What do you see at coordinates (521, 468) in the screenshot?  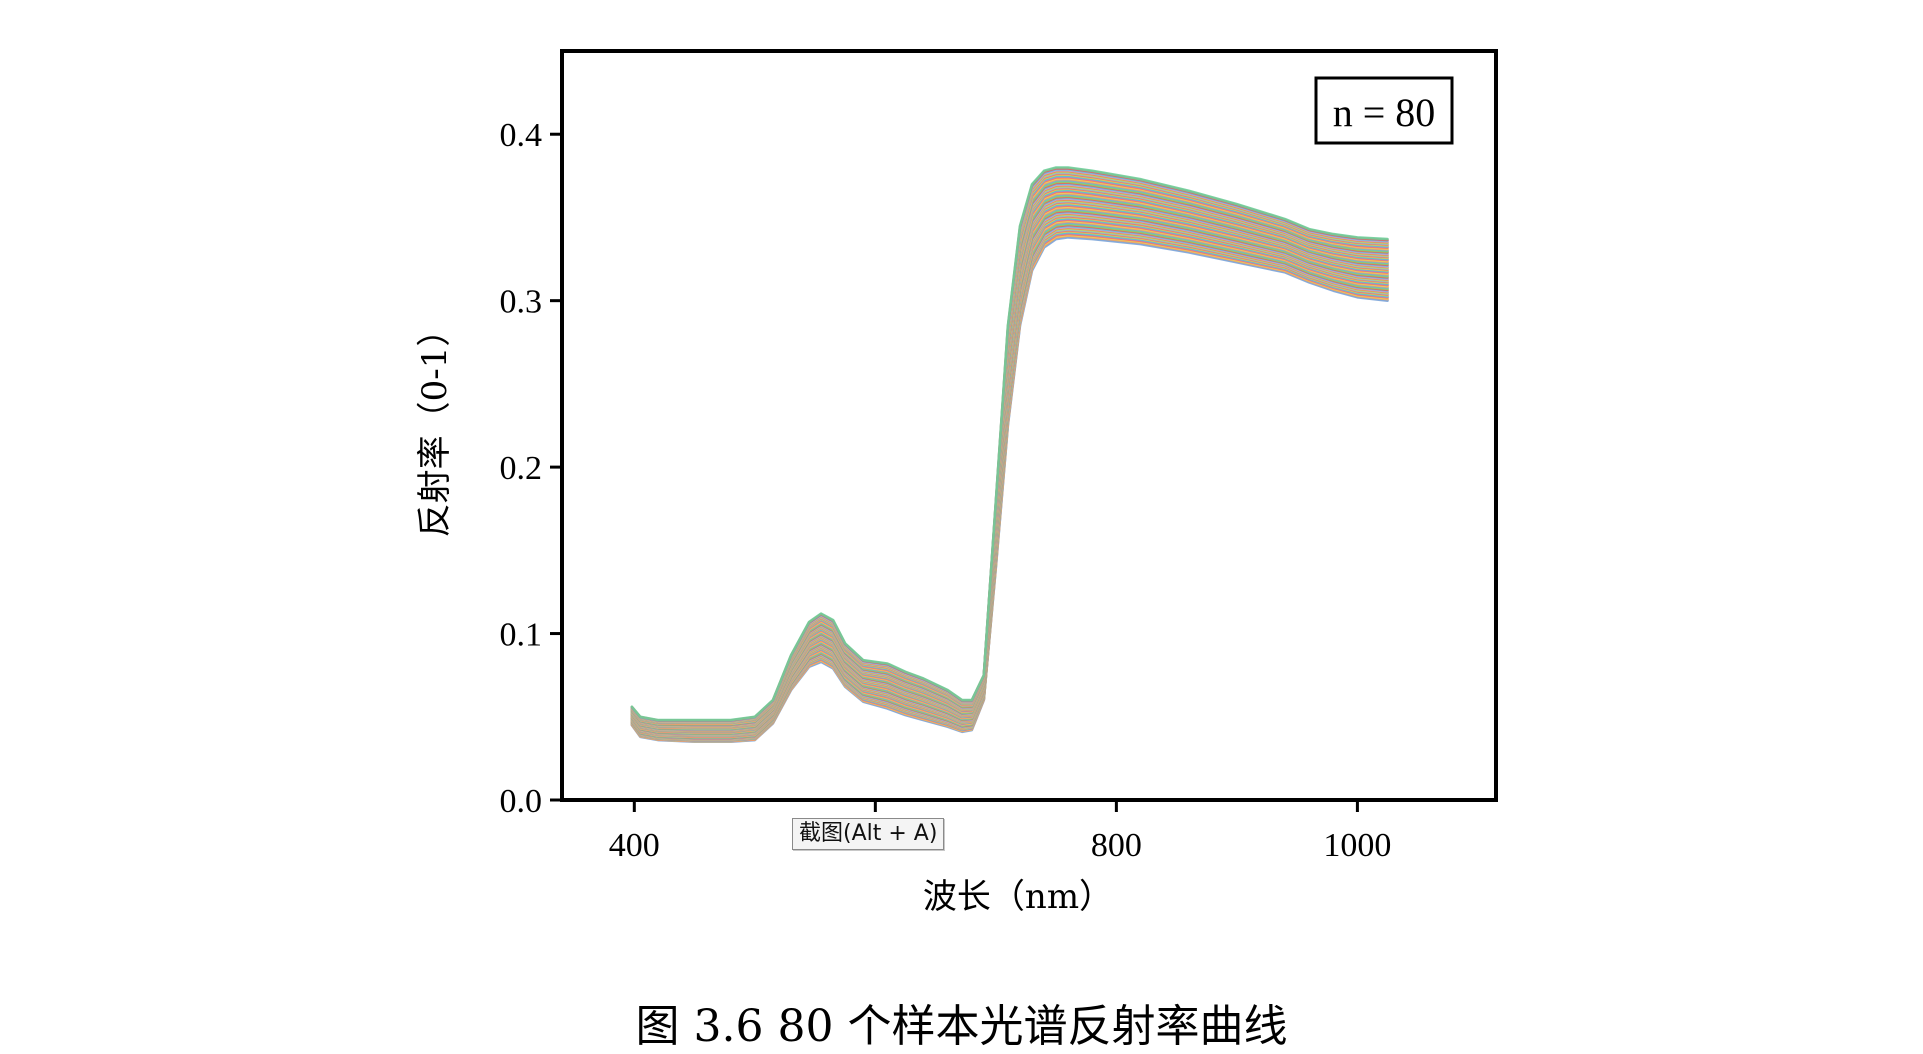 I see `y-tick-label: 0.2` at bounding box center [521, 468].